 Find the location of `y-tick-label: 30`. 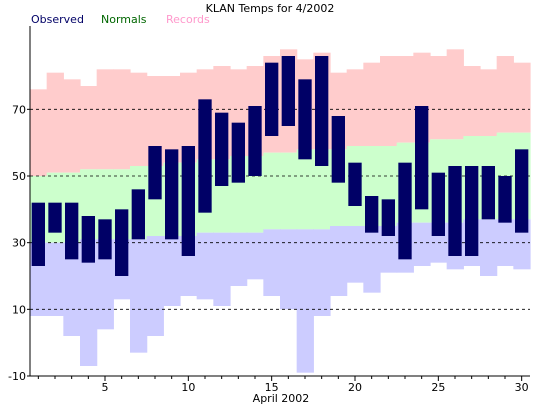

y-tick-label: 30 is located at coordinates (19, 243).